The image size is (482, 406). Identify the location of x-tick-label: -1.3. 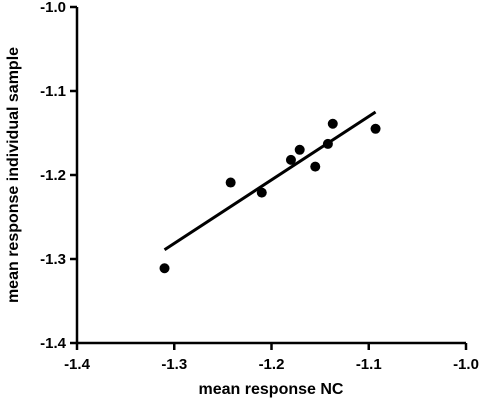
(174, 364).